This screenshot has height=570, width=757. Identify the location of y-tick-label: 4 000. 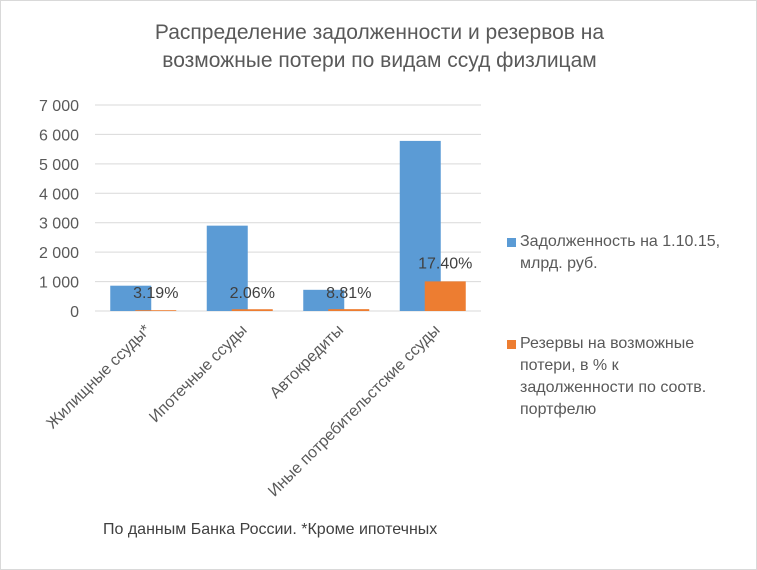
(59, 194).